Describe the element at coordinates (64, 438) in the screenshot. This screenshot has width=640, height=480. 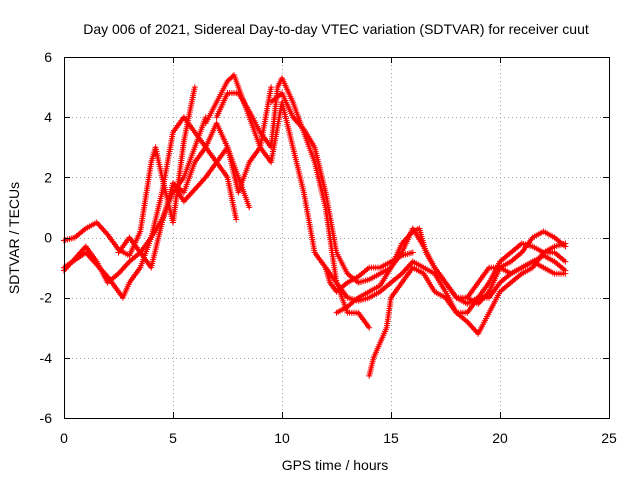
I see `x-tick-label: 0` at that location.